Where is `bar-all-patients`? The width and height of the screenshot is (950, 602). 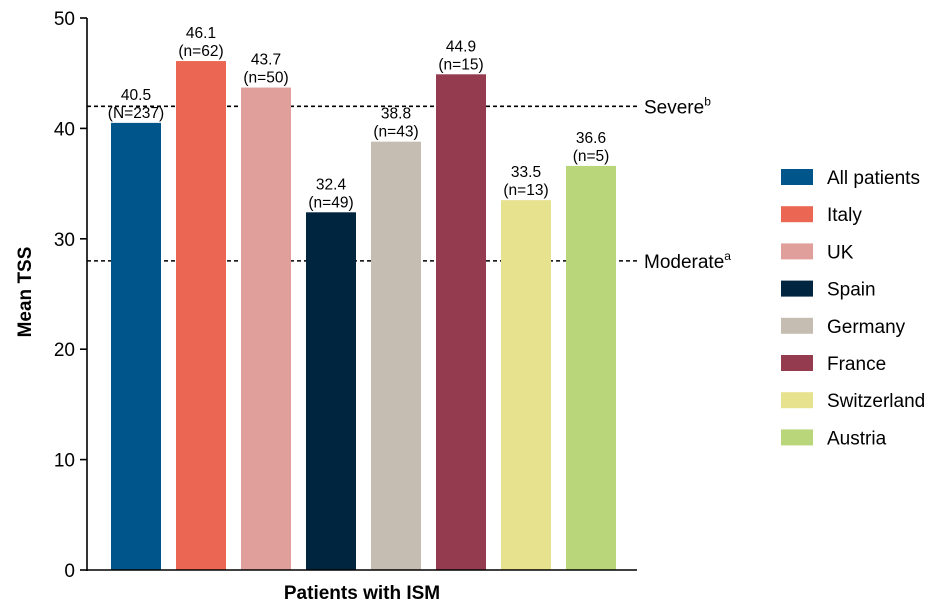 bar-all-patients is located at coordinates (136, 346).